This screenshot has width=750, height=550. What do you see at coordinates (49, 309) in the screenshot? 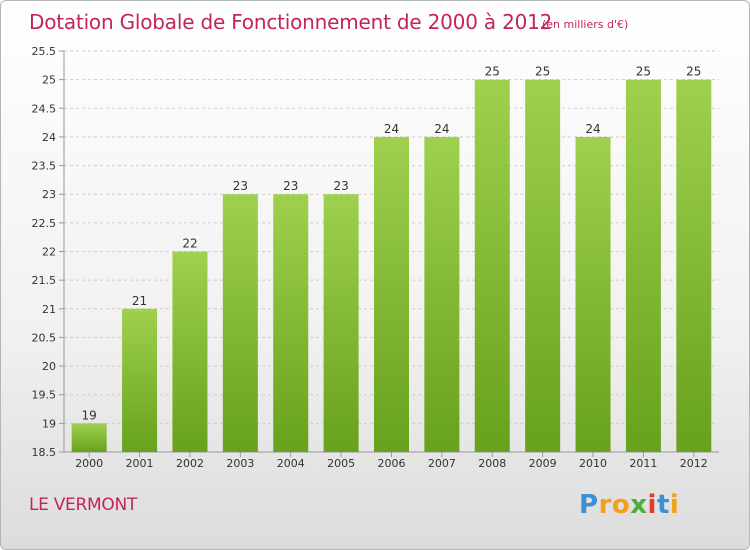
I see `y-tick-label: 21` at bounding box center [49, 309].